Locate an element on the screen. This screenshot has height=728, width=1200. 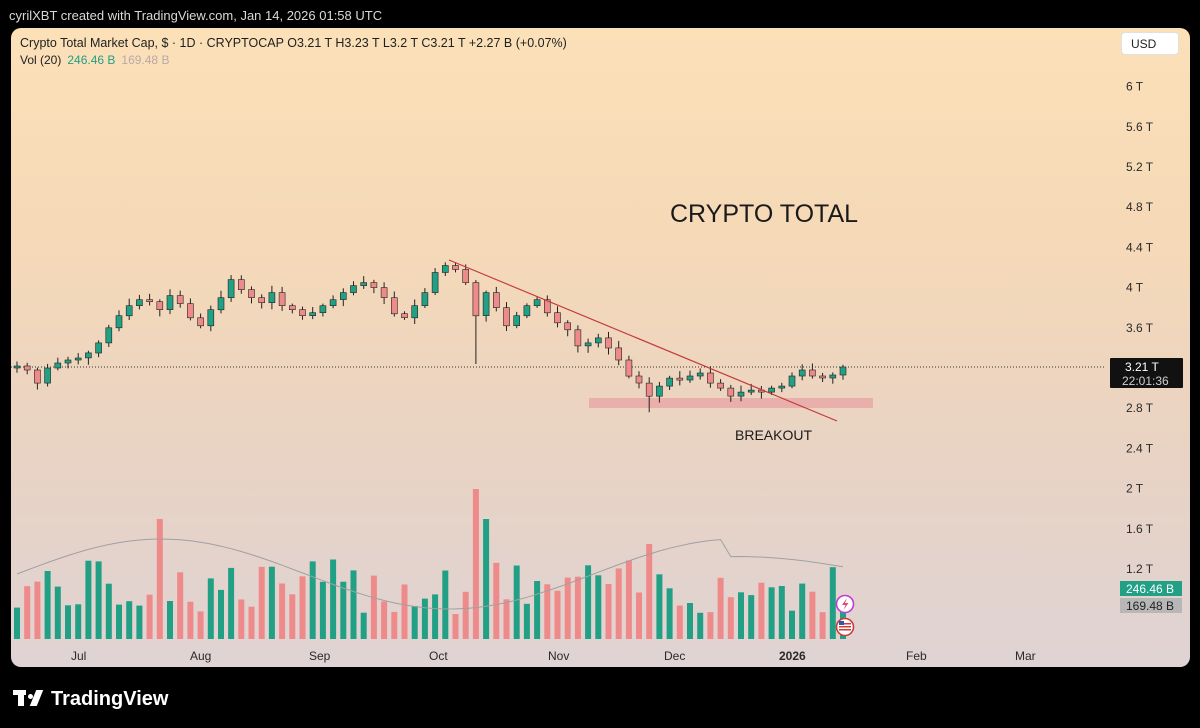
tradingview-logo-icon is located at coordinates (29, 698).